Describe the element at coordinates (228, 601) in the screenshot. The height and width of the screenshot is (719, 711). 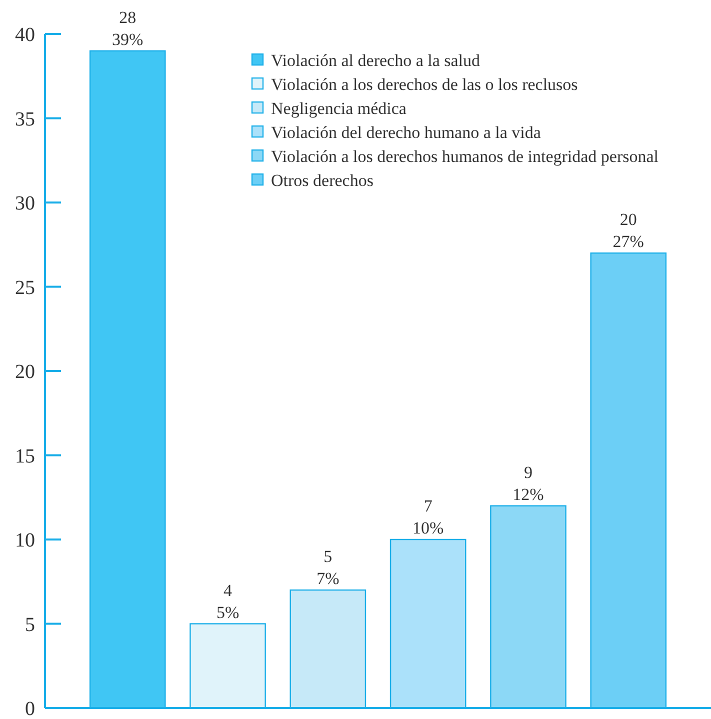
I see `data-label: 4 5%` at that location.